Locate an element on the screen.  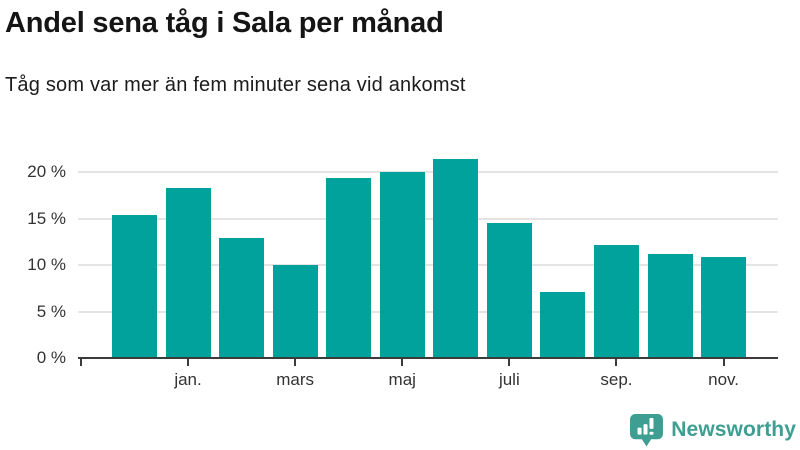
x-tick-nov. is located at coordinates (723, 362).